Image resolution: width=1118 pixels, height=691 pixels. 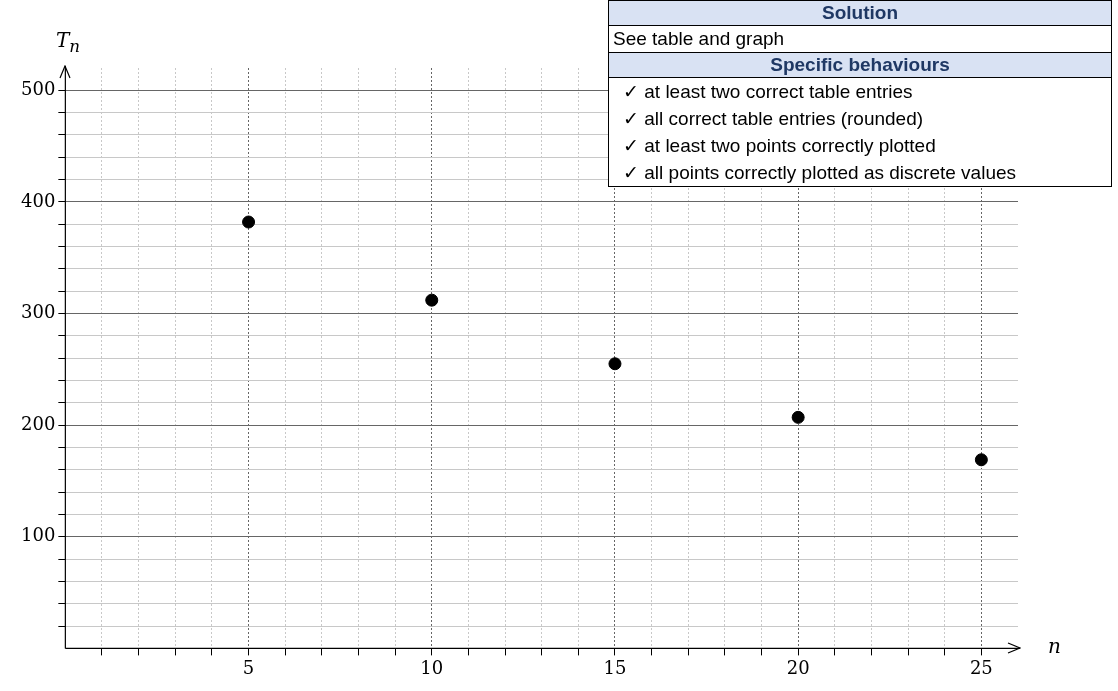 I want to click on annotation: ✓ all correct table entries (rounded), so click(x=773, y=119).